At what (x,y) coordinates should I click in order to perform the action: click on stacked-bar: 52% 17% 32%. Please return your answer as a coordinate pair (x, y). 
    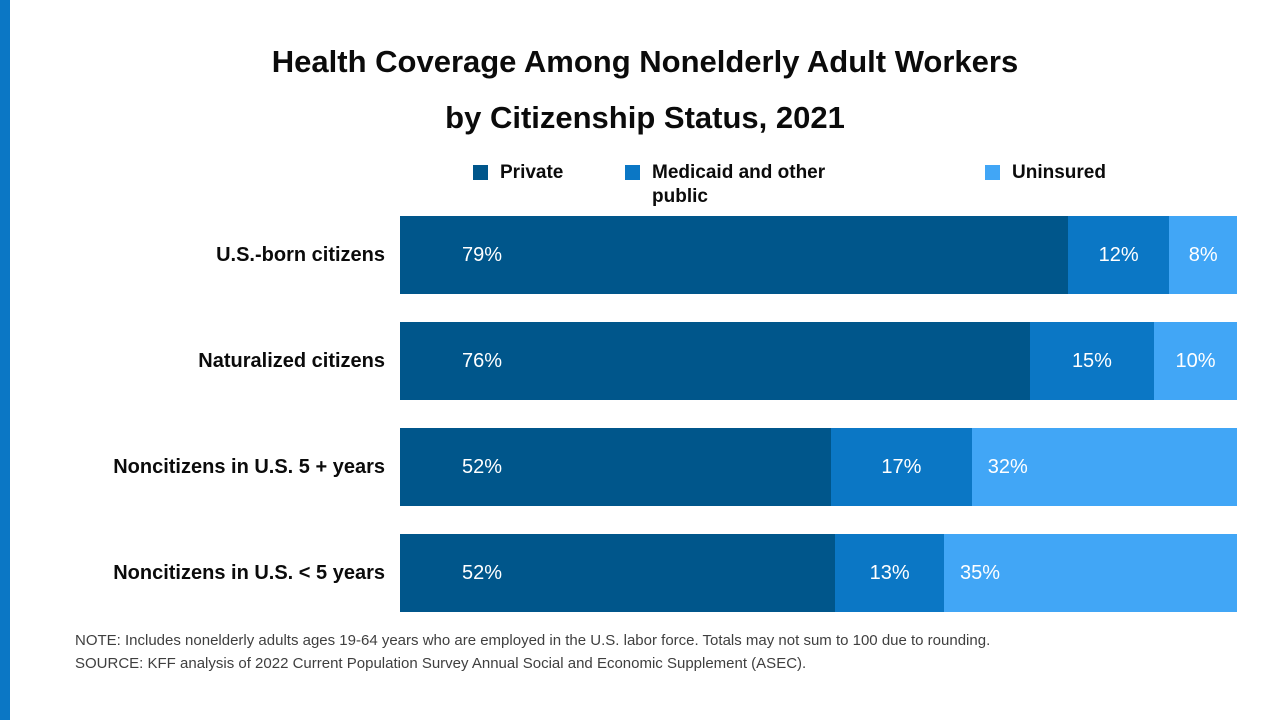
    Looking at the image, I should click on (818, 467).